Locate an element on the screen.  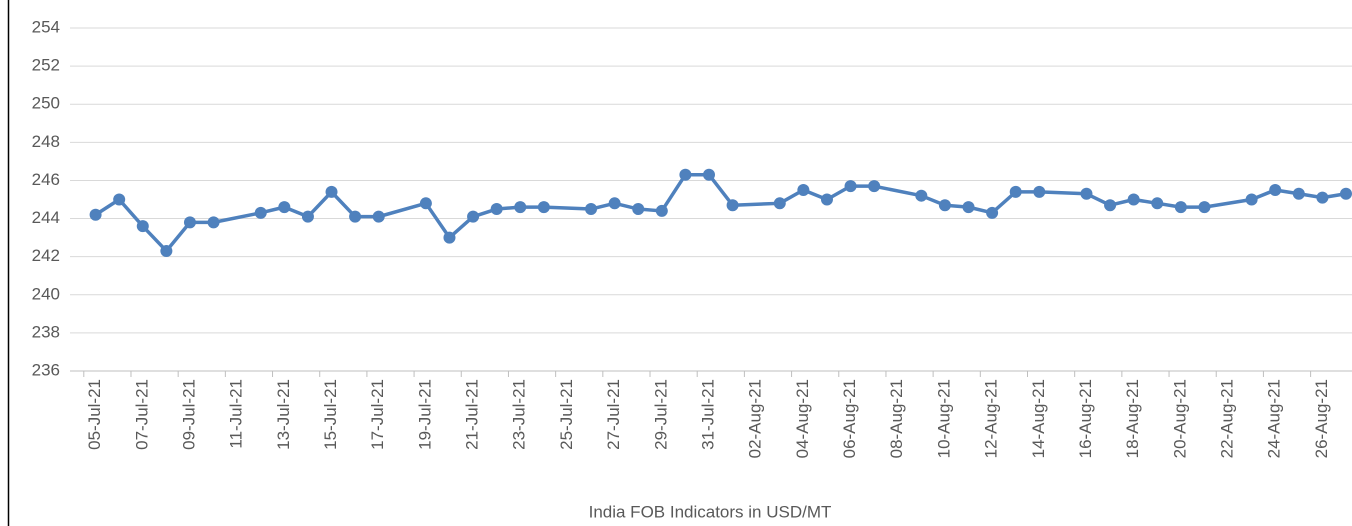
x-tick-label: 05-Jul-21 is located at coordinates (94, 414).